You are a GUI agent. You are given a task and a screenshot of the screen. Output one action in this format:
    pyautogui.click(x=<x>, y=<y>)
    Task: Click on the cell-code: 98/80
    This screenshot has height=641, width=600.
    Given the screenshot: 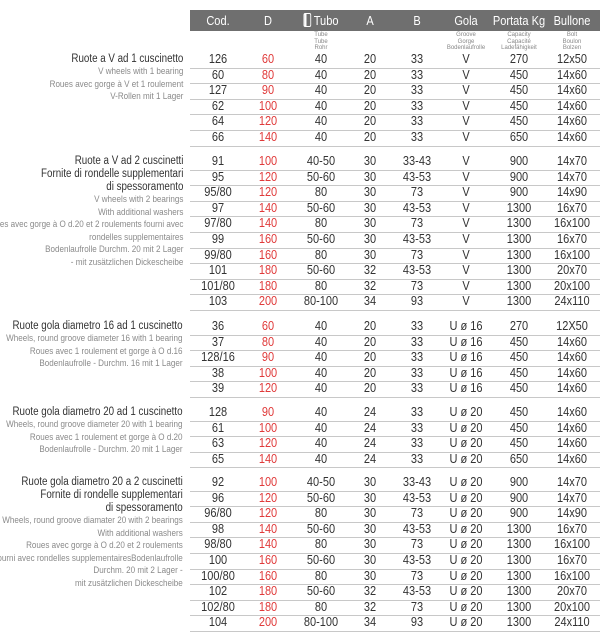 What is the action you would take?
    pyautogui.click(x=218, y=544)
    